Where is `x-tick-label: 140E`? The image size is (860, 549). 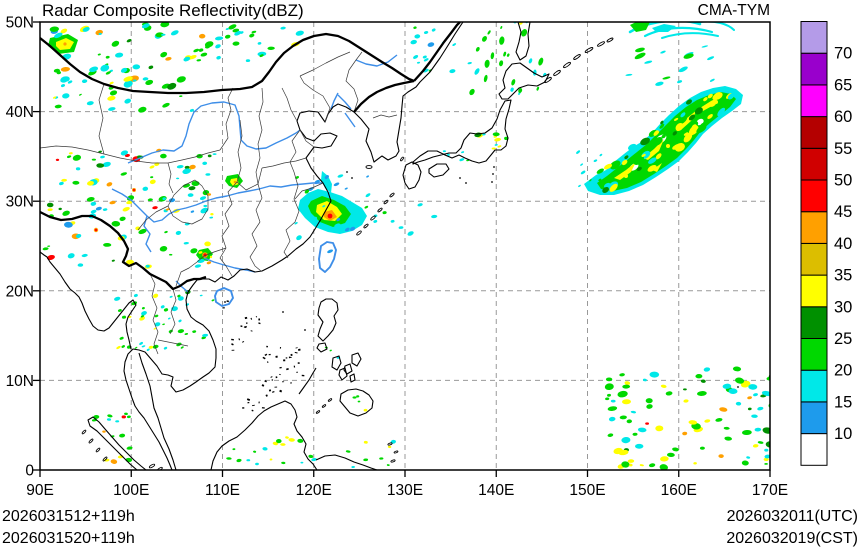 x-tick-label: 140E is located at coordinates (496, 490).